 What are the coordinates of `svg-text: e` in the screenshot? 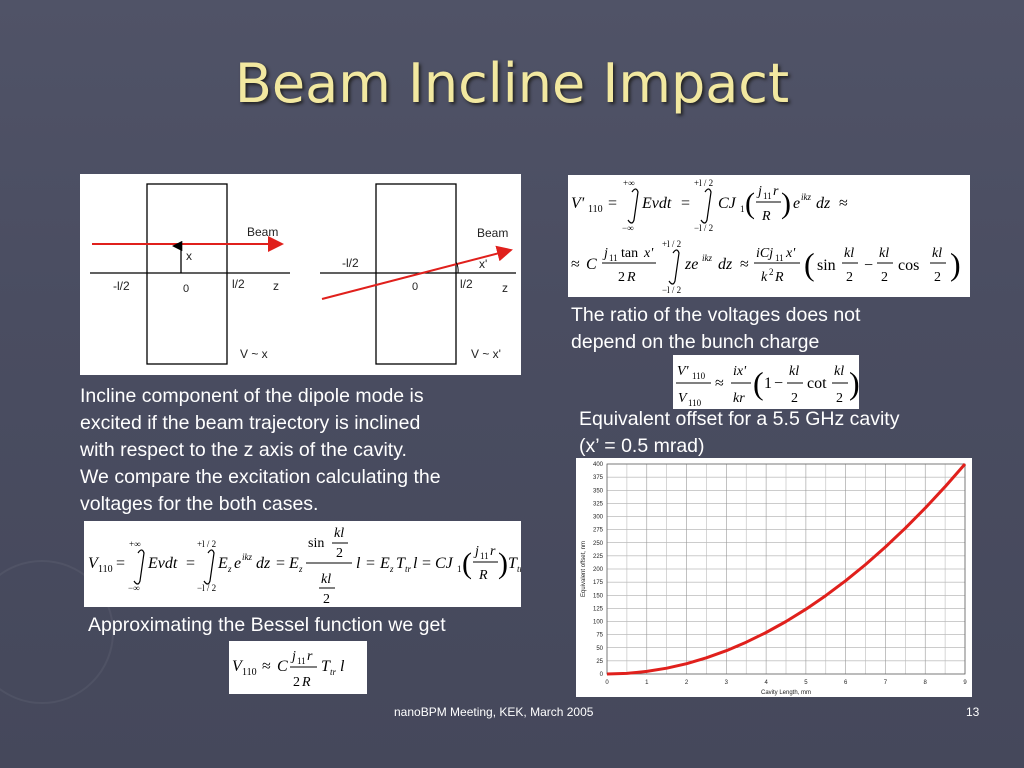 It's located at (237, 563).